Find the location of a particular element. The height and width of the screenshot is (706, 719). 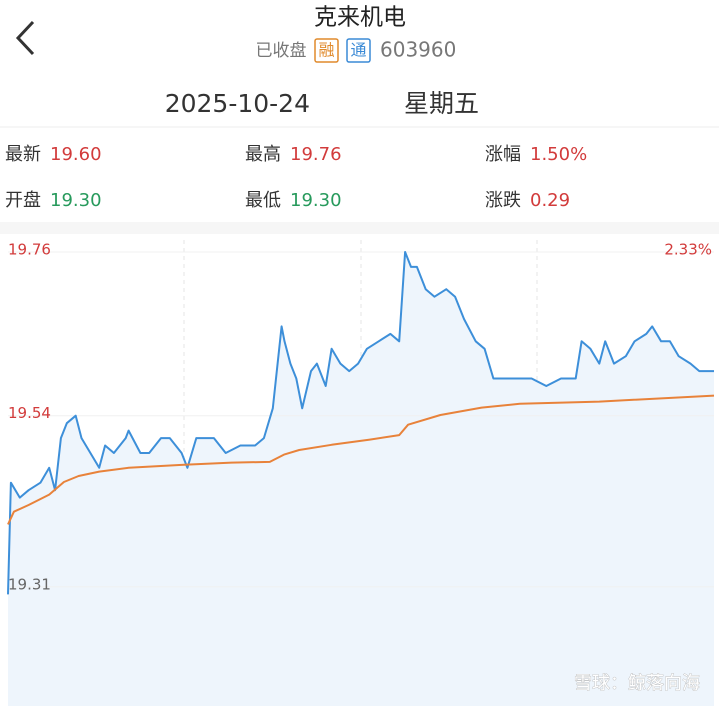

quote-label: 最低 is located at coordinates (263, 200).